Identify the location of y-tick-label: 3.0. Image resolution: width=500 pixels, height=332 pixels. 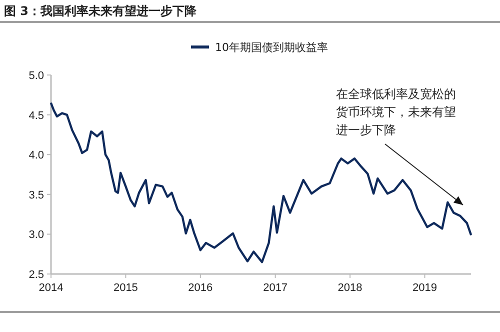
(36, 235).